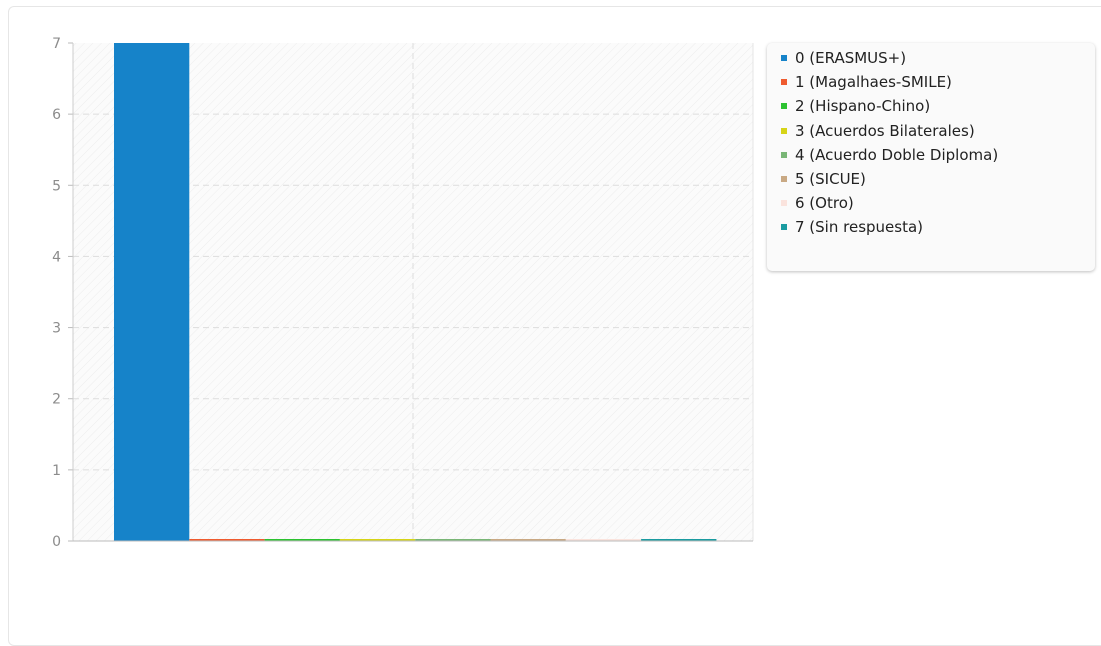 The height and width of the screenshot is (646, 1101). What do you see at coordinates (56, 186) in the screenshot?
I see `y-tick-label: 5` at bounding box center [56, 186].